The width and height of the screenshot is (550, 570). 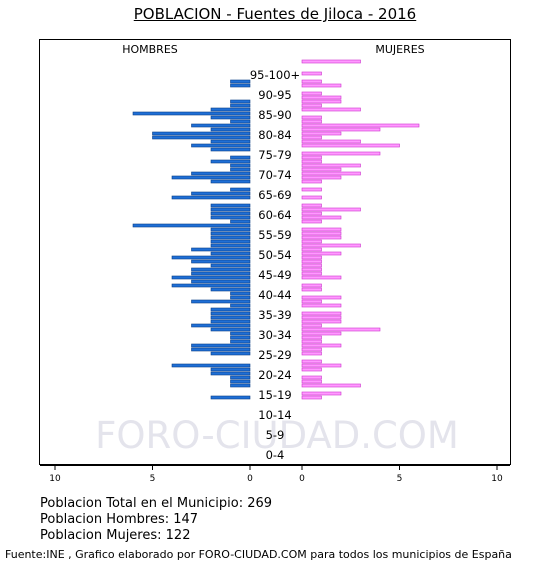 I want to click on age-group-label: 45-49, so click(x=274, y=275).